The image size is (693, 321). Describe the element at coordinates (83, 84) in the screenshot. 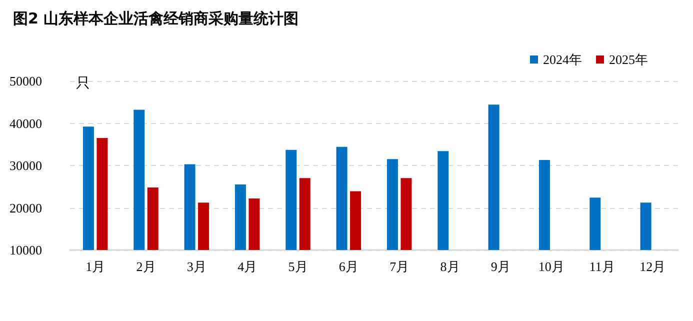

I see `y-axis-title: 只` at that location.